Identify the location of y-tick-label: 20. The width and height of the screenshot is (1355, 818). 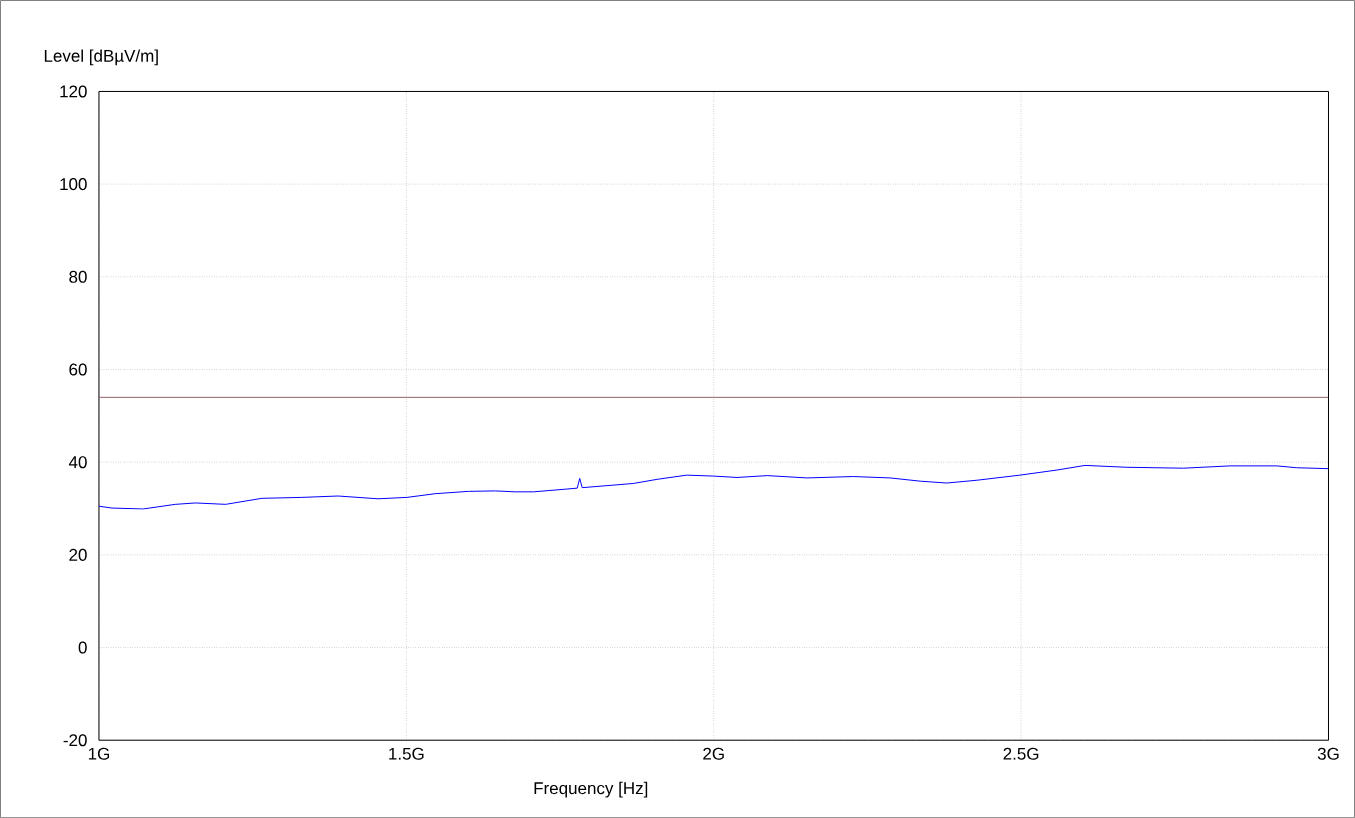
(78, 554).